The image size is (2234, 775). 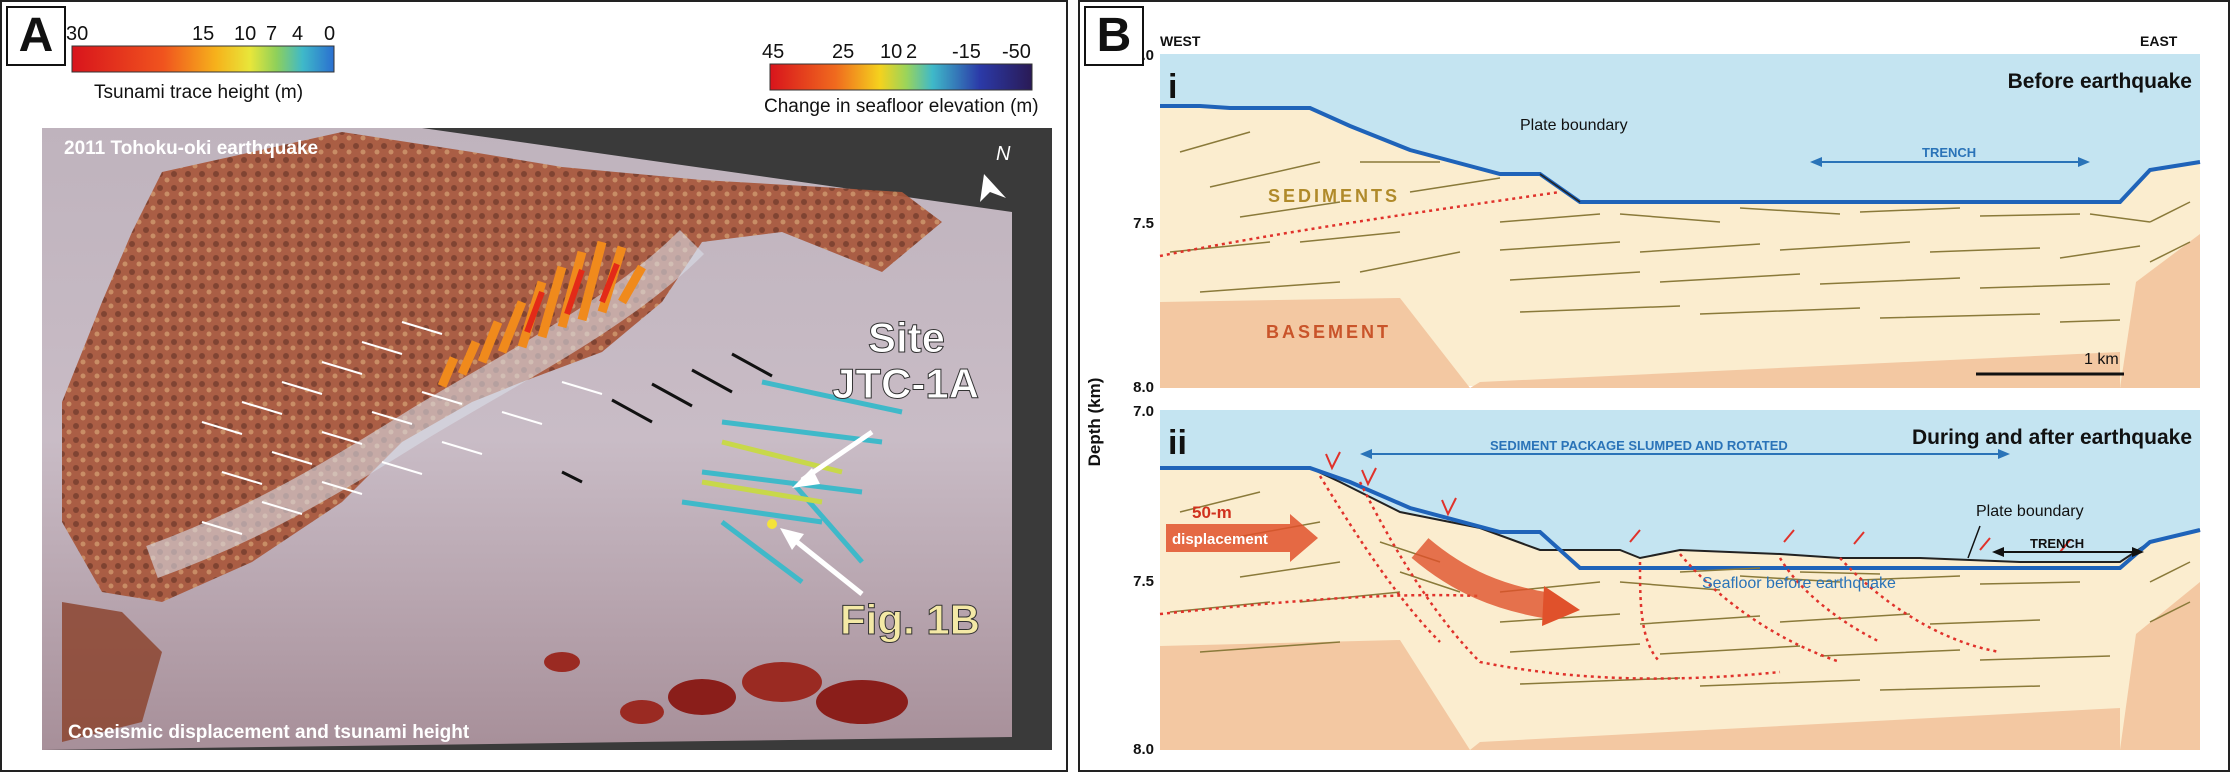 What do you see at coordinates (905, 383) in the screenshot?
I see `site-label-line2: JTC-1A` at bounding box center [905, 383].